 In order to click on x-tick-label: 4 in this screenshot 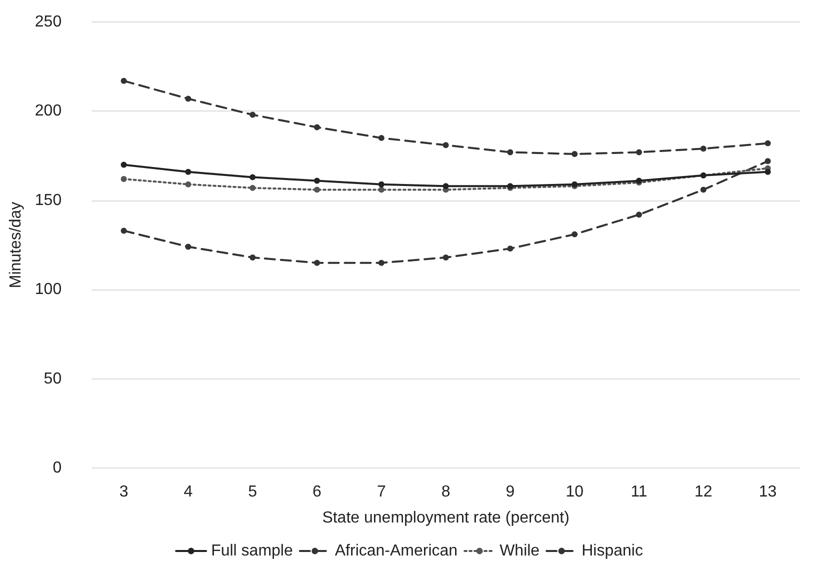, I will do `click(188, 492)`.